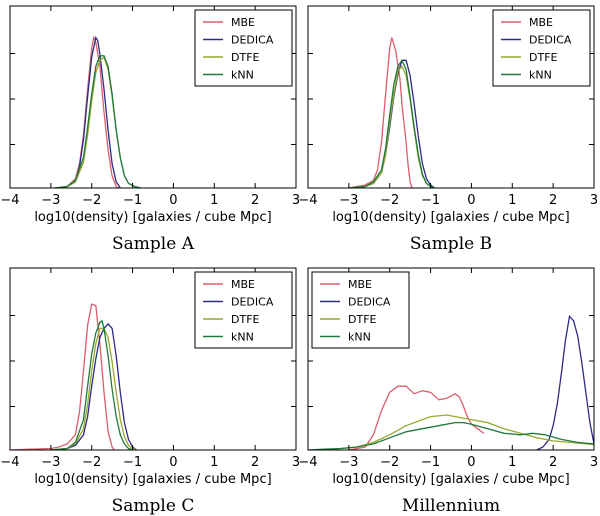 The width and height of the screenshot is (600, 516). Describe the element at coordinates (565, 382) in the screenshot. I see `series-line-dedica` at that location.